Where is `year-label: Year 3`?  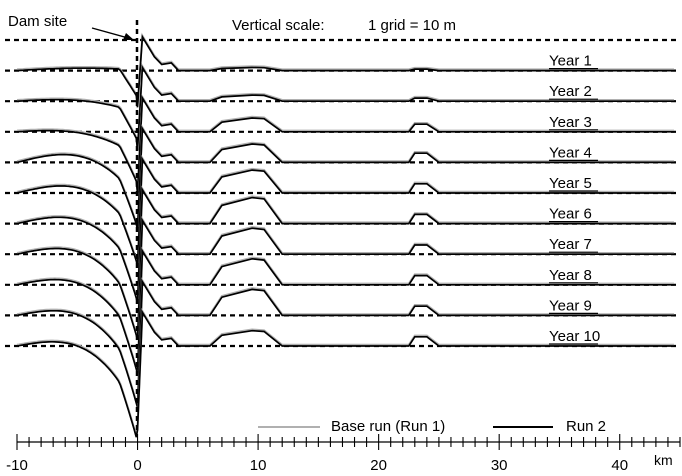 year-label: Year 3 is located at coordinates (570, 122).